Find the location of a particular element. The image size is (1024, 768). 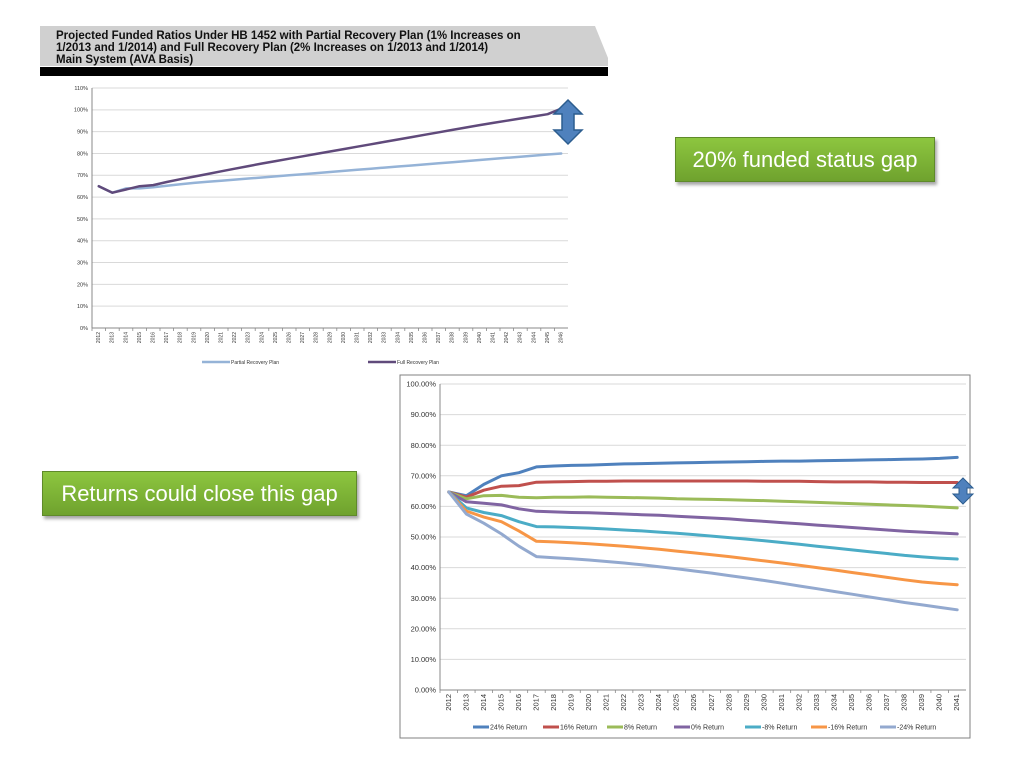

y-tick-label: 10% is located at coordinates (82, 307).